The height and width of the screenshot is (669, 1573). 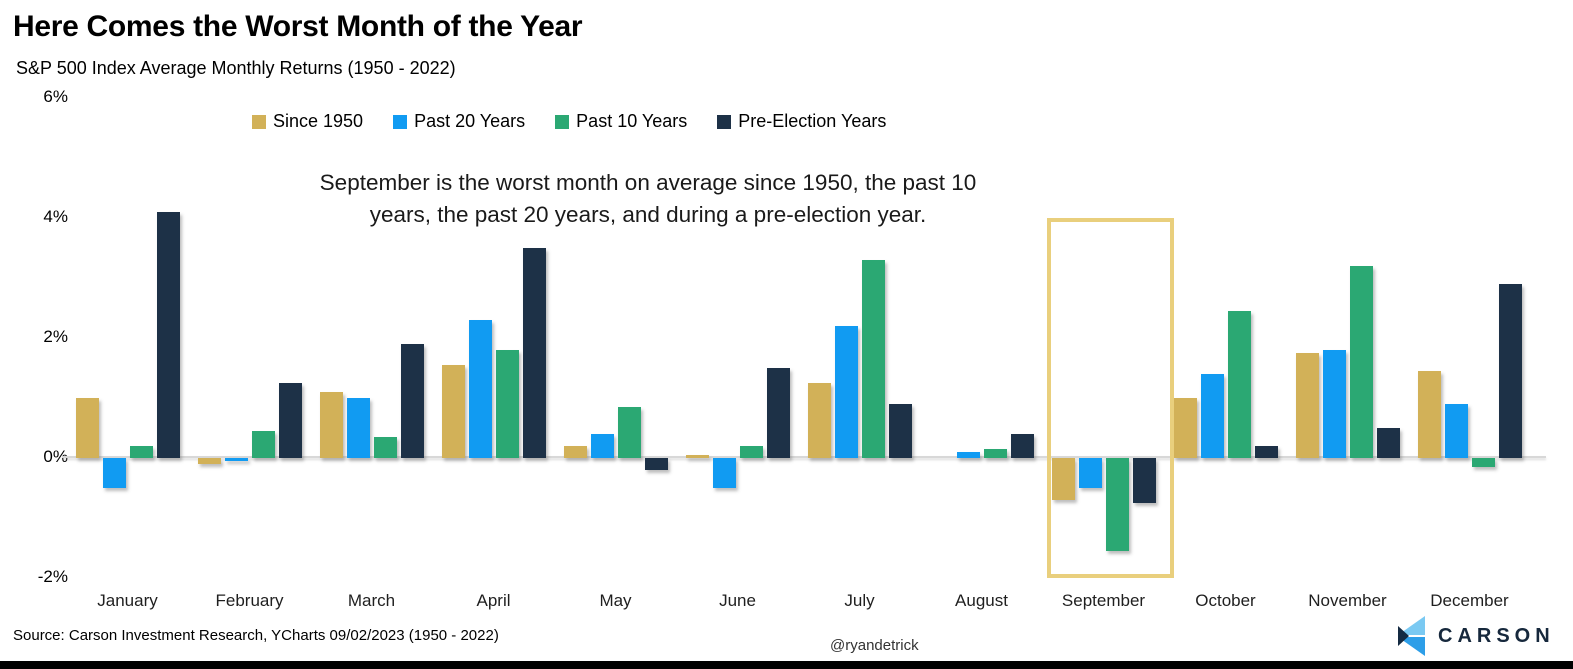 What do you see at coordinates (1307, 405) in the screenshot?
I see `bar-since-1950-november` at bounding box center [1307, 405].